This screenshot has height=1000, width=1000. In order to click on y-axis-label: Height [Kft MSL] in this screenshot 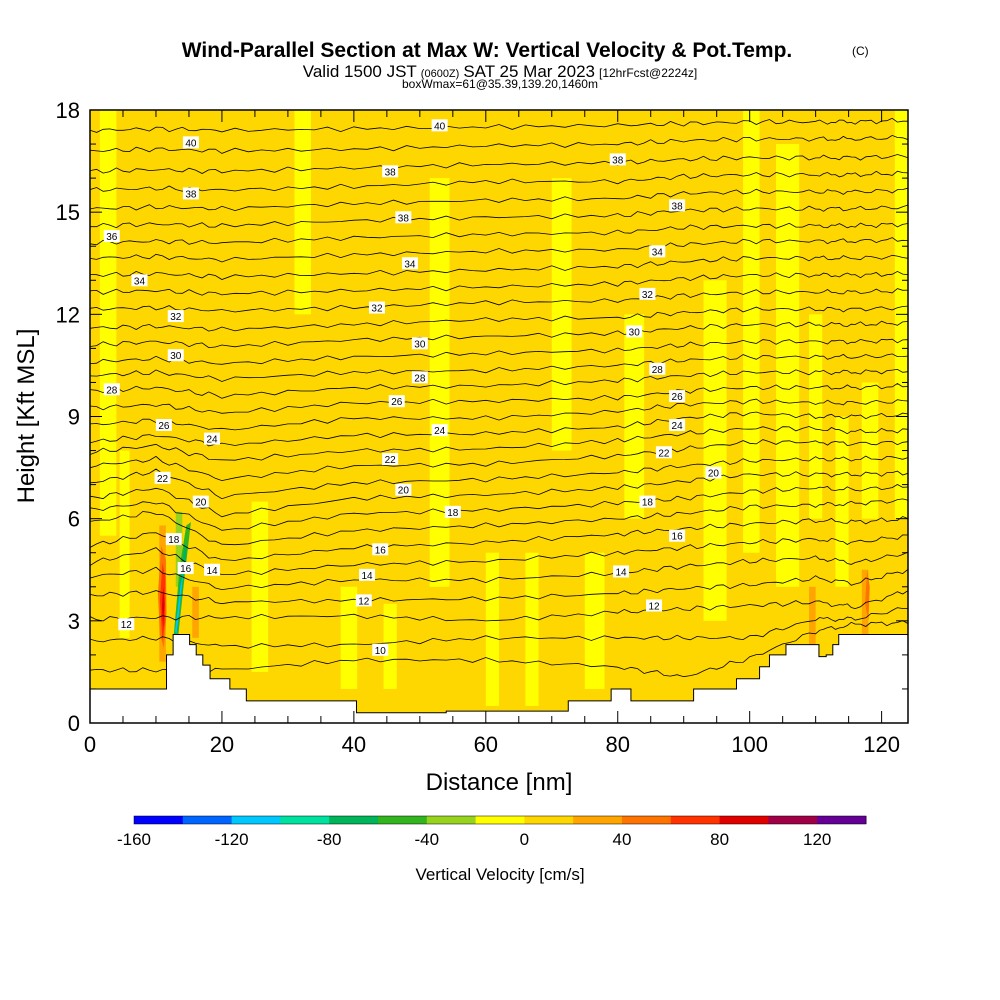, I will do `click(26, 416)`.